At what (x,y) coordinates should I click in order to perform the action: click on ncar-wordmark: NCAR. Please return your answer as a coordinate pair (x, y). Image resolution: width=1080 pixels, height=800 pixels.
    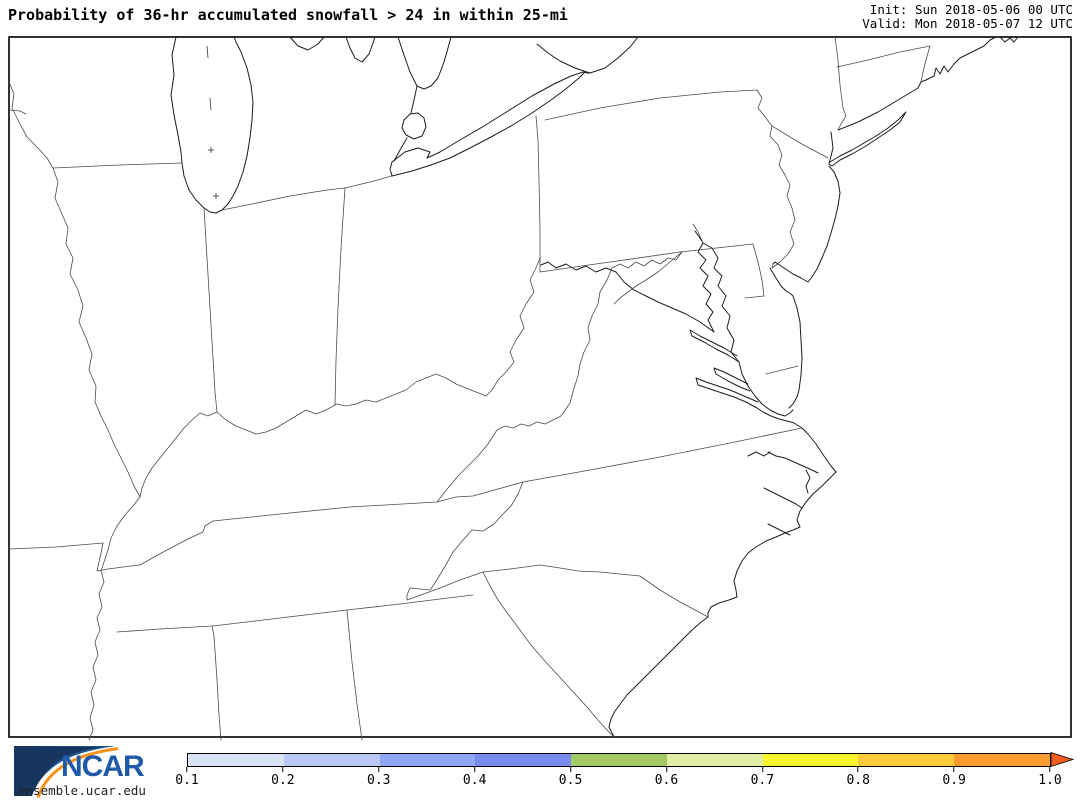
    Looking at the image, I should click on (103, 766).